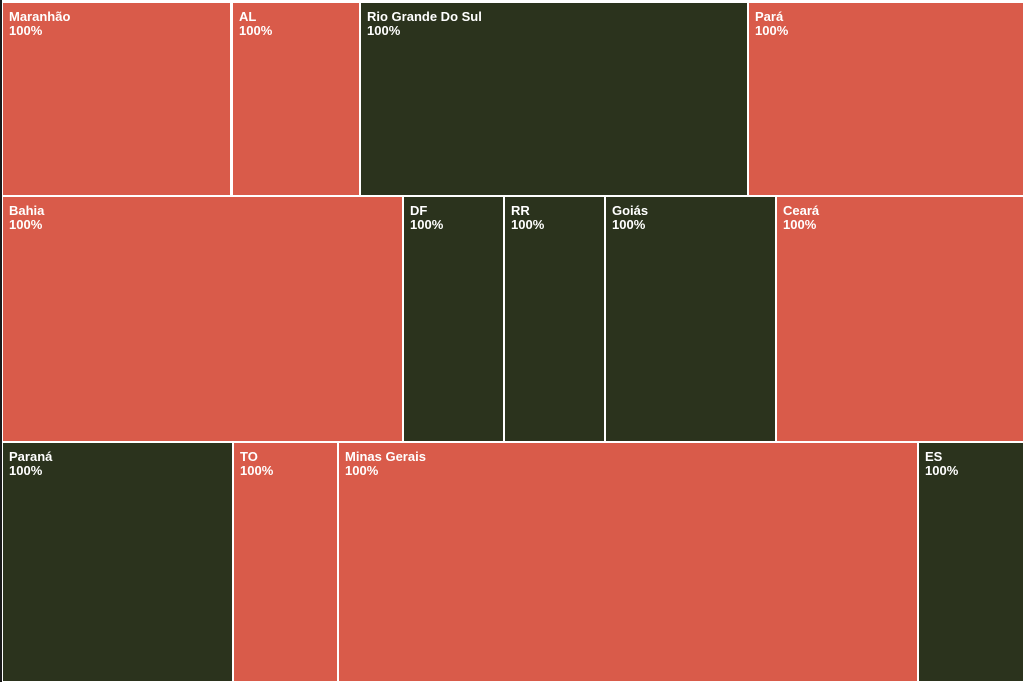 Image resolution: width=1024 pixels, height=682 pixels. I want to click on treemap-tile-paran-: Paraná 100%, so click(117, 562).